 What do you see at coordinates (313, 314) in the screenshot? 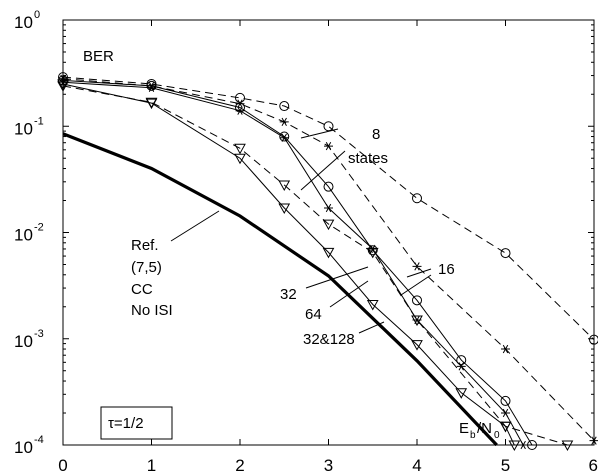
I see `label-64: 64` at bounding box center [313, 314].